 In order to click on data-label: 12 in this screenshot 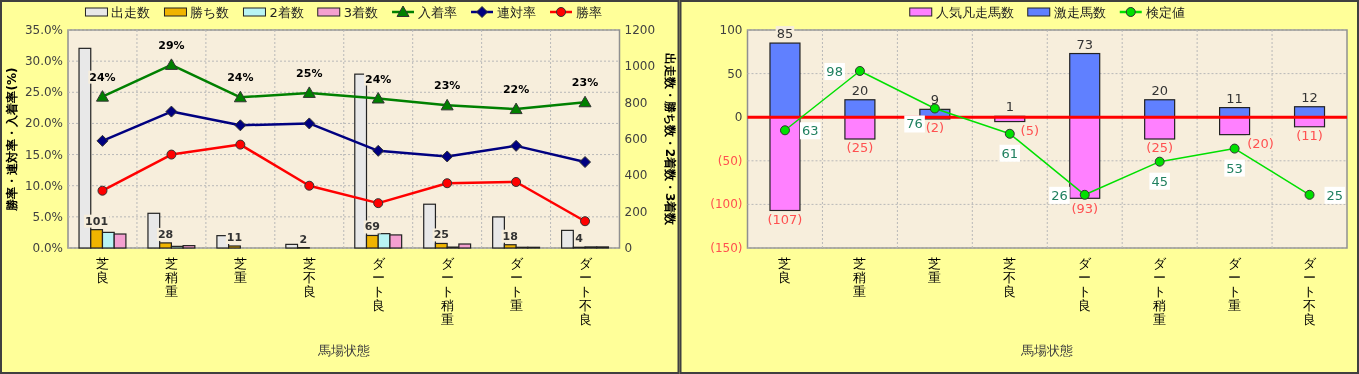, I will do `click(1309, 97)`.